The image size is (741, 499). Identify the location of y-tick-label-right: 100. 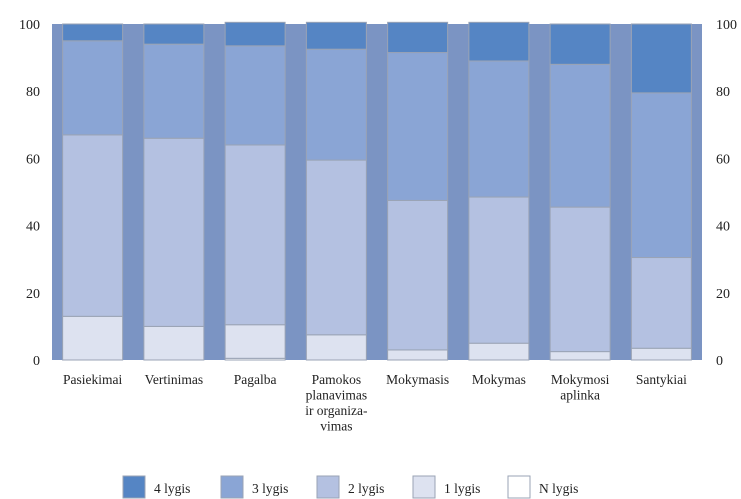
(726, 25).